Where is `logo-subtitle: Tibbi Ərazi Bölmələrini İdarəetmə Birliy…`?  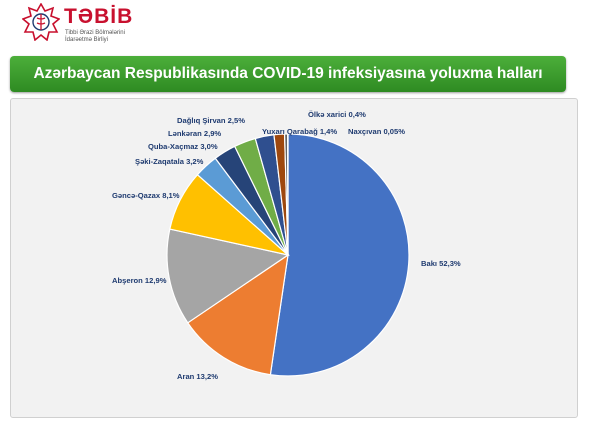
logo-subtitle: Tibbi Ərazi Bölmələrini İdarəetmə Birliy… is located at coordinates (110, 37).